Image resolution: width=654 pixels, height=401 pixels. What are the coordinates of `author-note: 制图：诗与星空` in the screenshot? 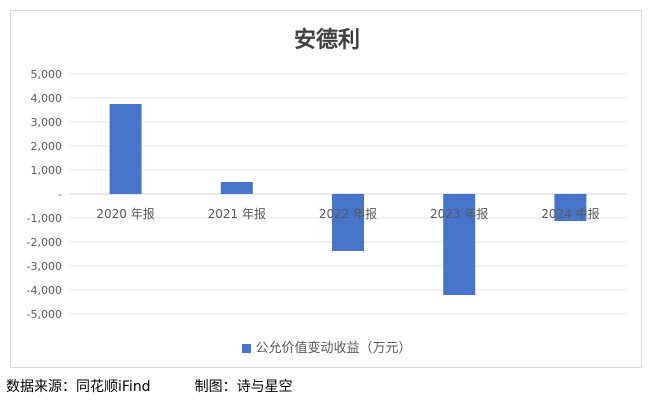 It's located at (243, 387).